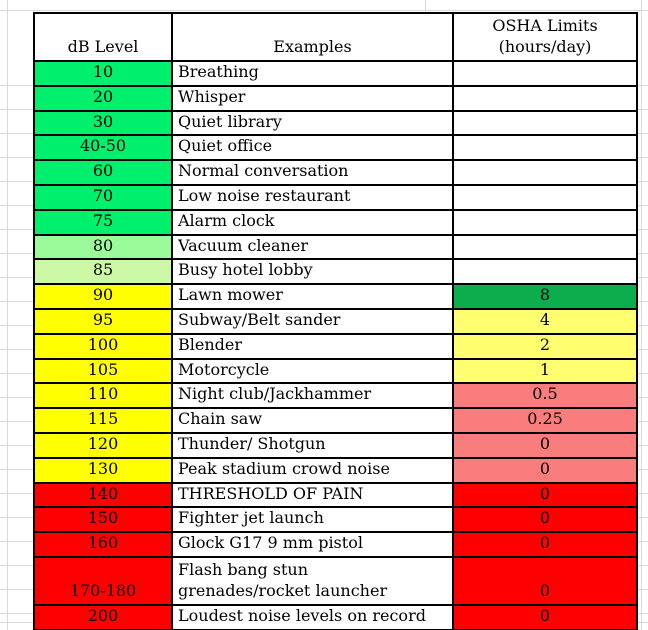  I want to click on example-cell: Flash bang stun grenades/rocket launcher, so click(312, 580).